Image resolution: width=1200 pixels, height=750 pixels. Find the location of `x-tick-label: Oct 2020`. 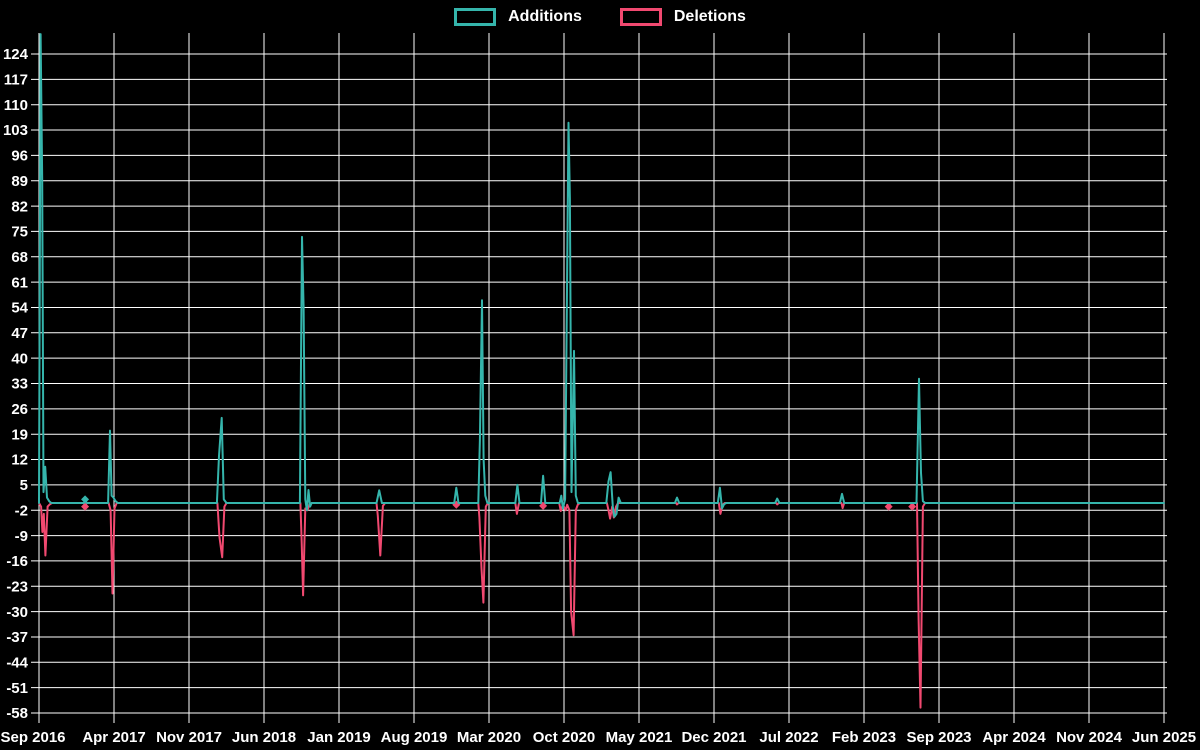

x-tick-label: Oct 2020 is located at coordinates (564, 737).